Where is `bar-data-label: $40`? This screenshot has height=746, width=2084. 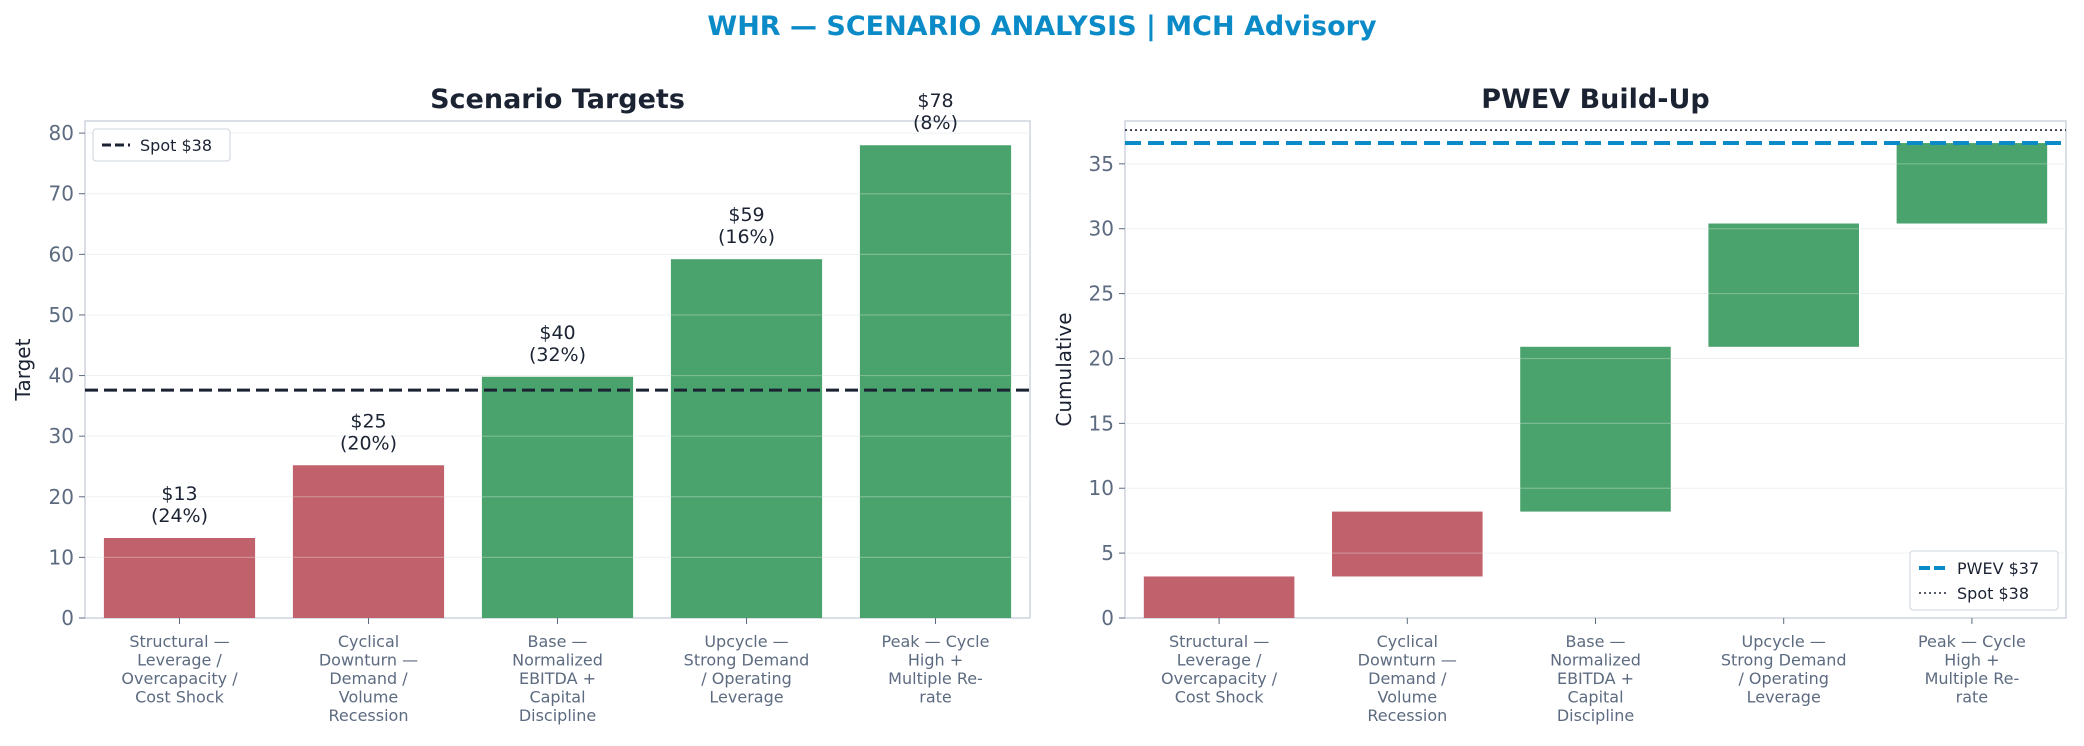
bar-data-label: $40 is located at coordinates (557, 333).